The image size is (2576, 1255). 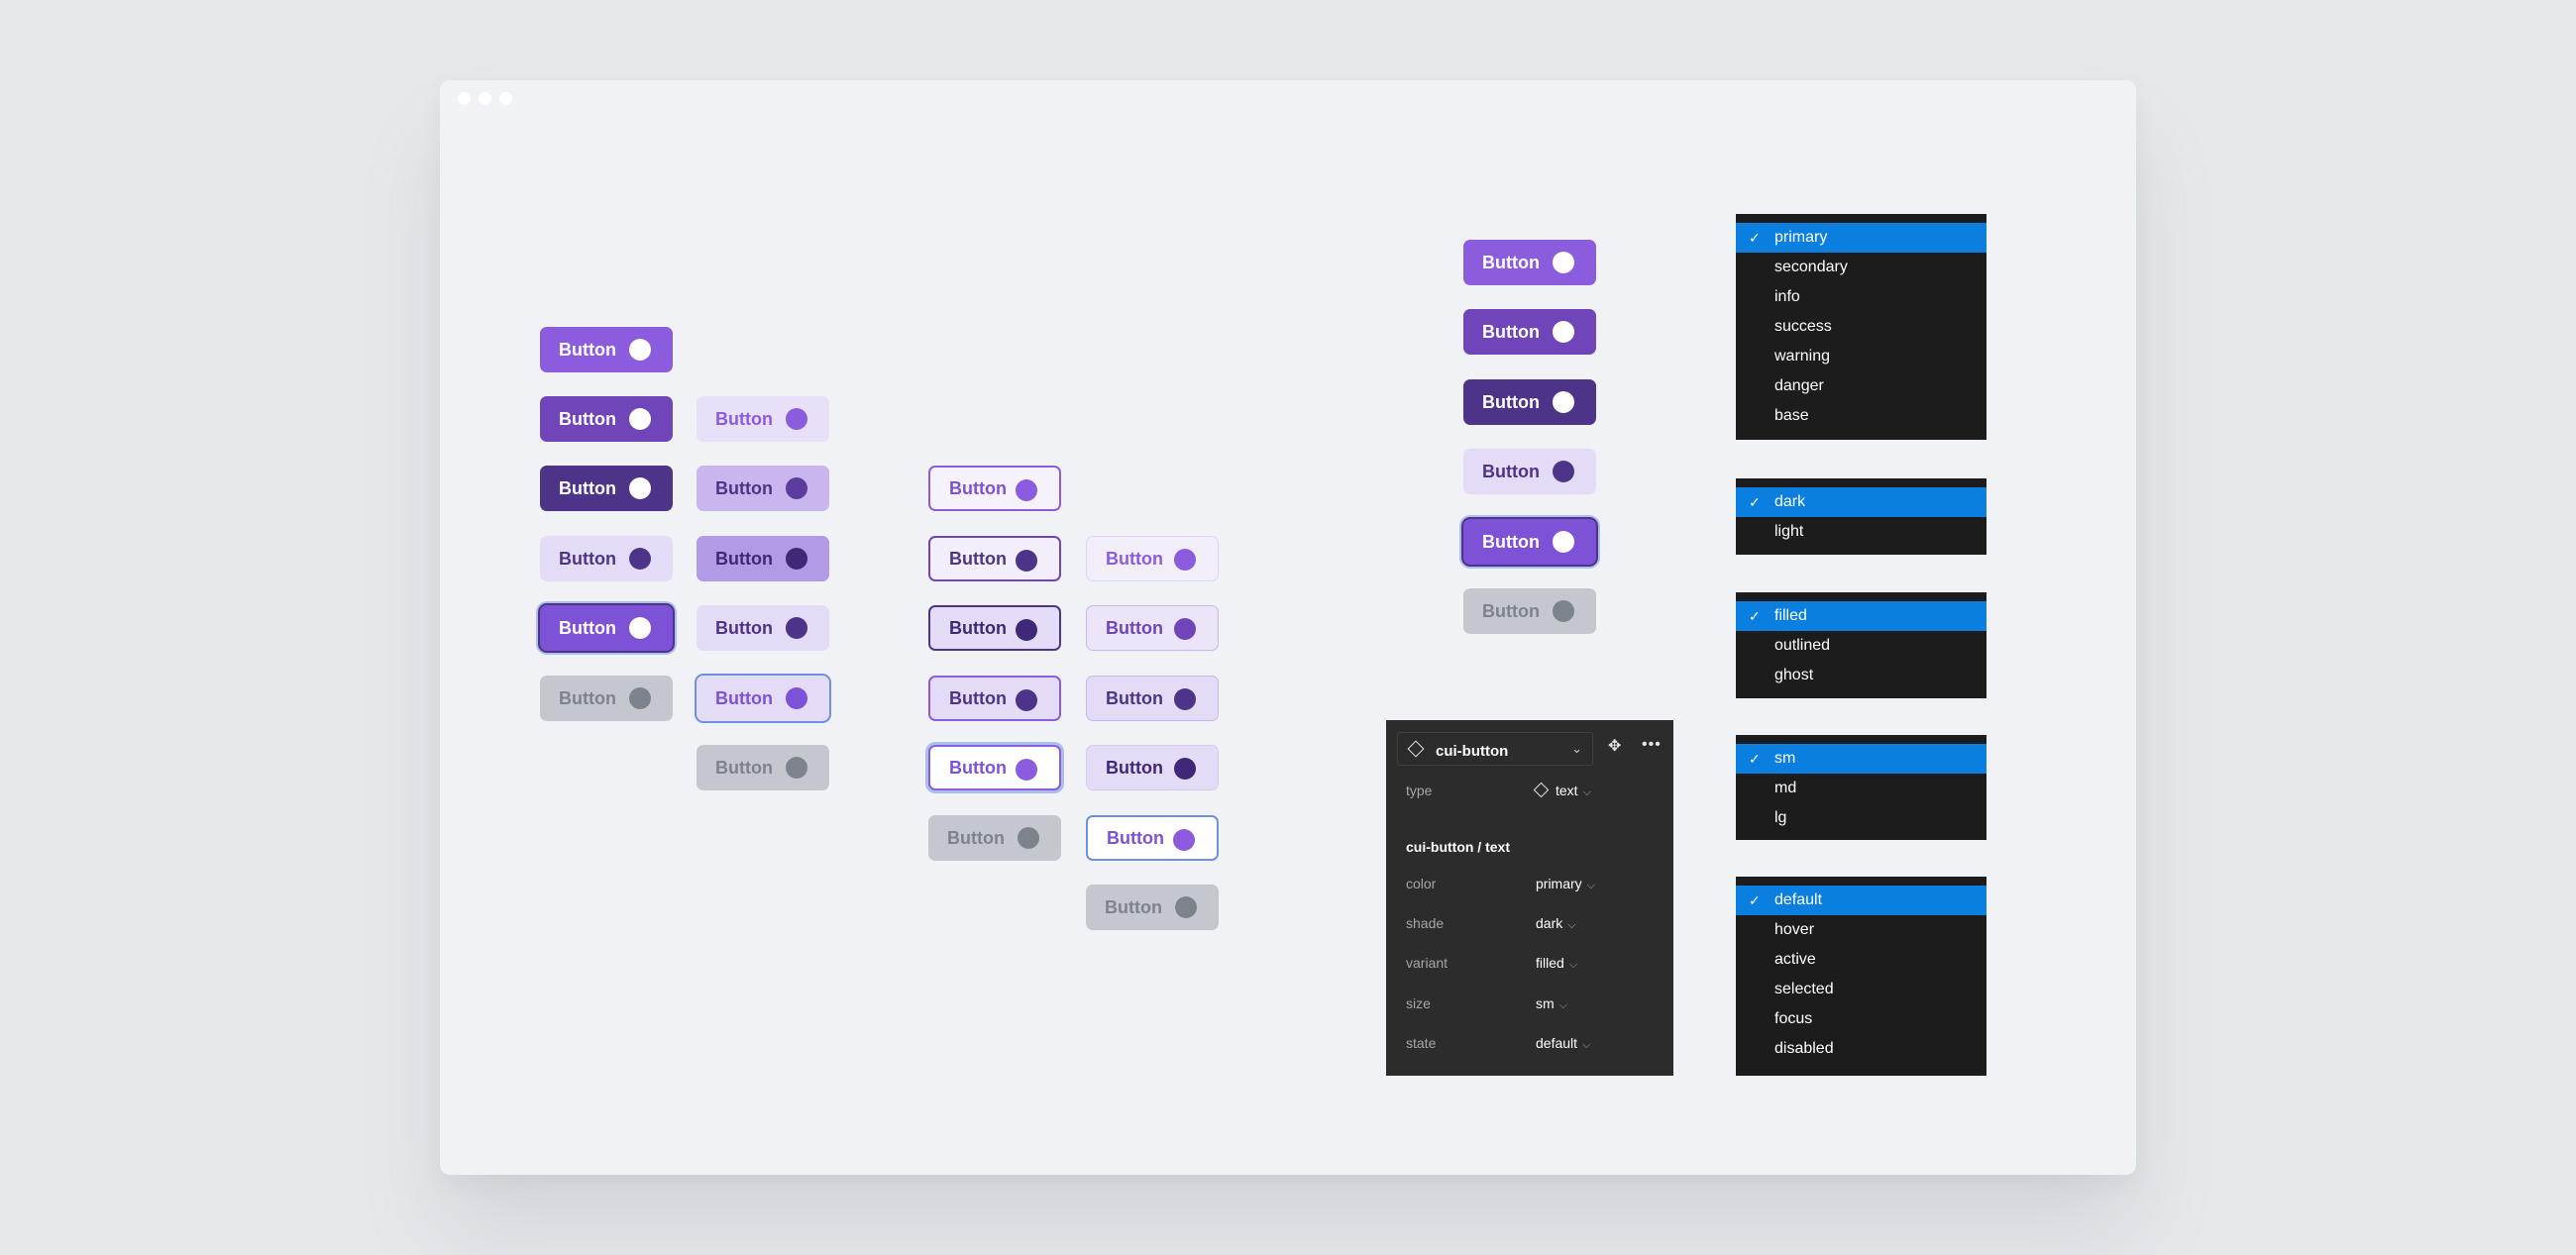 I want to click on menu-item-danger: danger, so click(x=1861, y=386).